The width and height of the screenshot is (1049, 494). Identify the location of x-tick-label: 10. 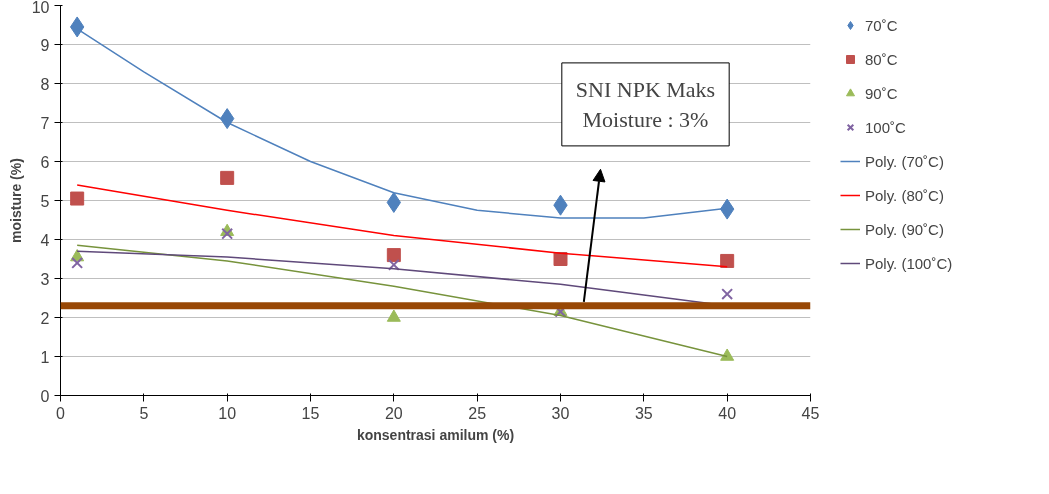
(227, 413).